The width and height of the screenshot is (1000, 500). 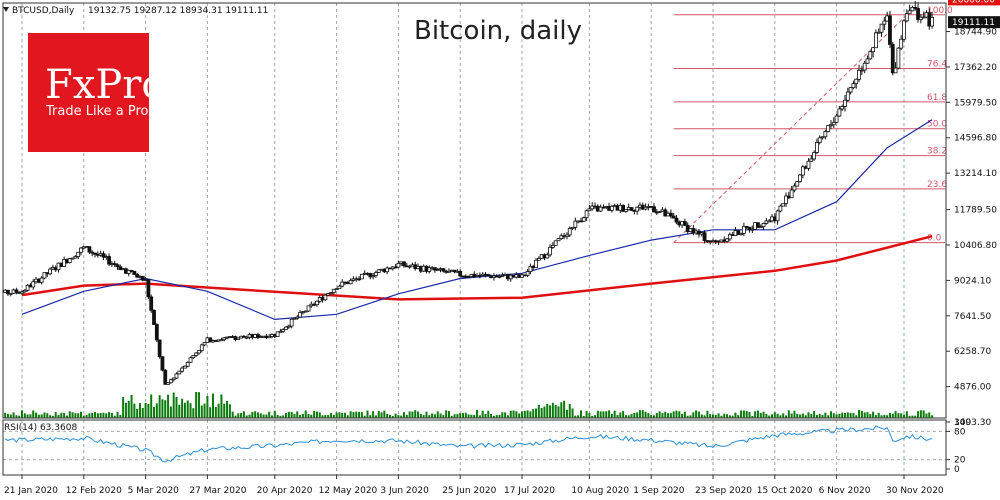 I want to click on y-tick-label: 17362.20, so click(x=975, y=68).